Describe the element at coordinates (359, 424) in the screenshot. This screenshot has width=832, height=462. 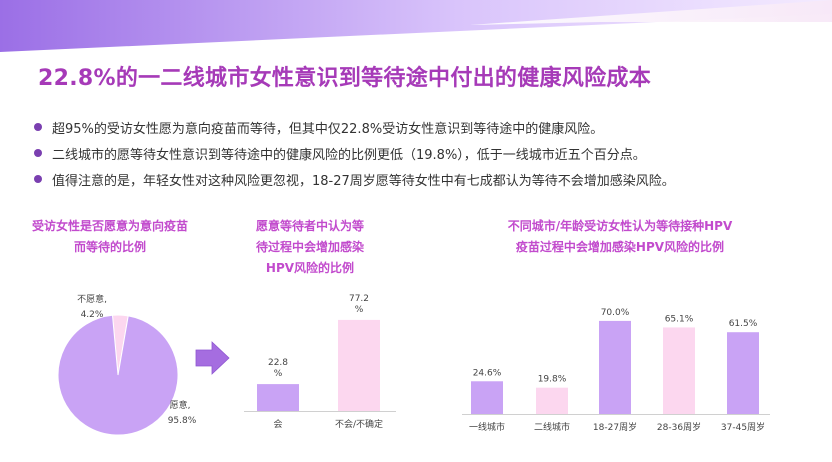
I see `bar-chart-1-category-label: 不会/不确定` at that location.